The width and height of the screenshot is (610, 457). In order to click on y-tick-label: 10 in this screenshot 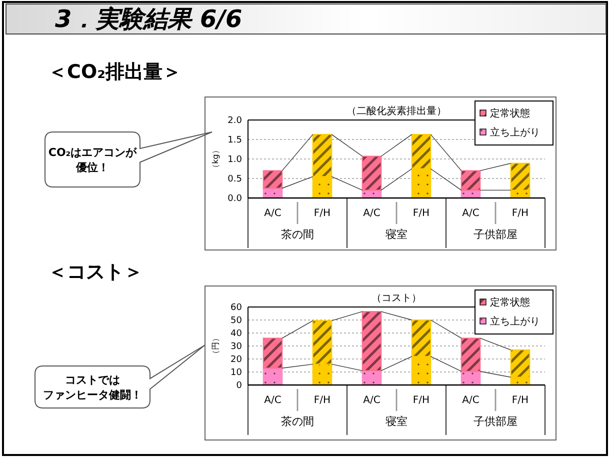, I will do `click(236, 373)`.